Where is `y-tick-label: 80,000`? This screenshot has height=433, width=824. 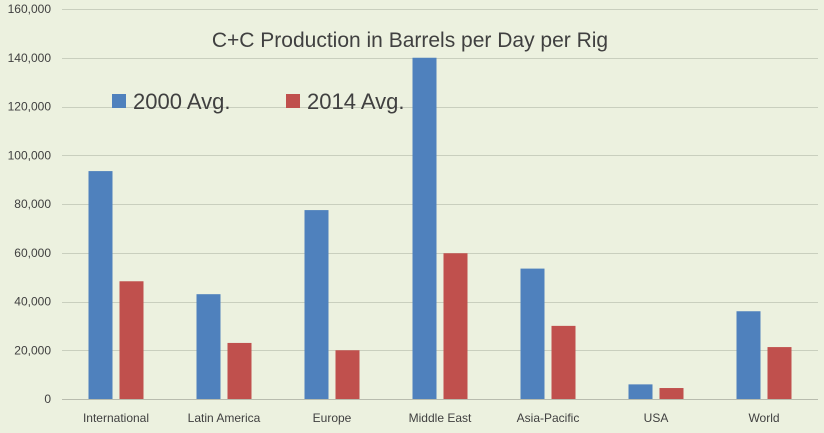 y-tick-label: 80,000 is located at coordinates (32, 204).